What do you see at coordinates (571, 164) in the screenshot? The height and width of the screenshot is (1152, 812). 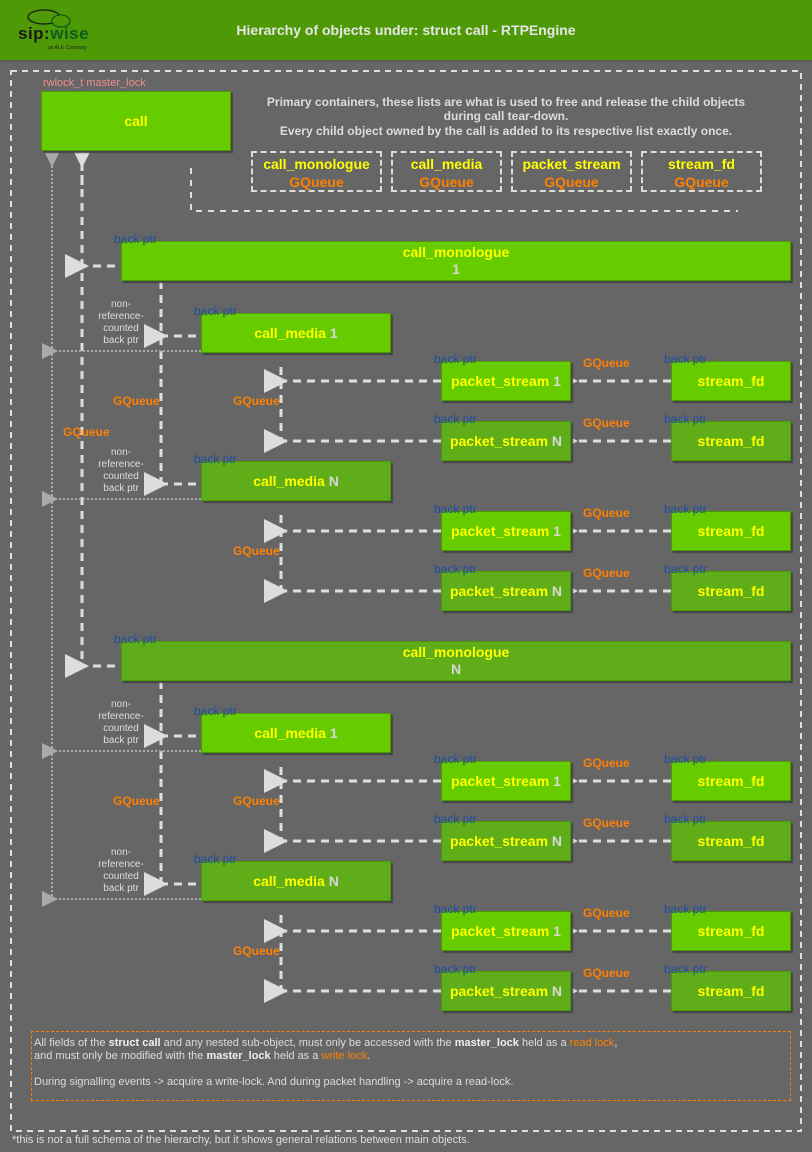 I see `queue-name: packet_stream` at bounding box center [571, 164].